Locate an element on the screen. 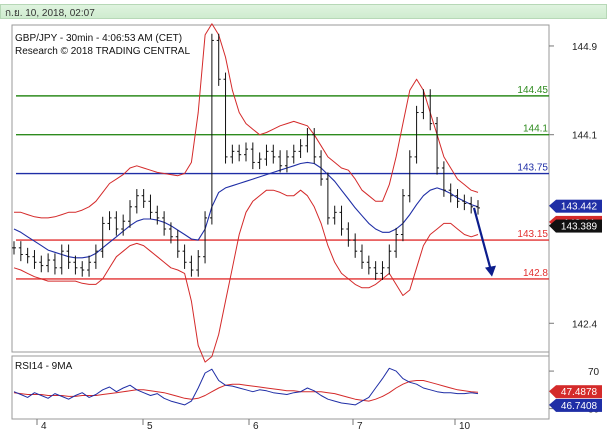 This screenshot has height=447, width=614. x-tick-label-4: 10 is located at coordinates (465, 426).